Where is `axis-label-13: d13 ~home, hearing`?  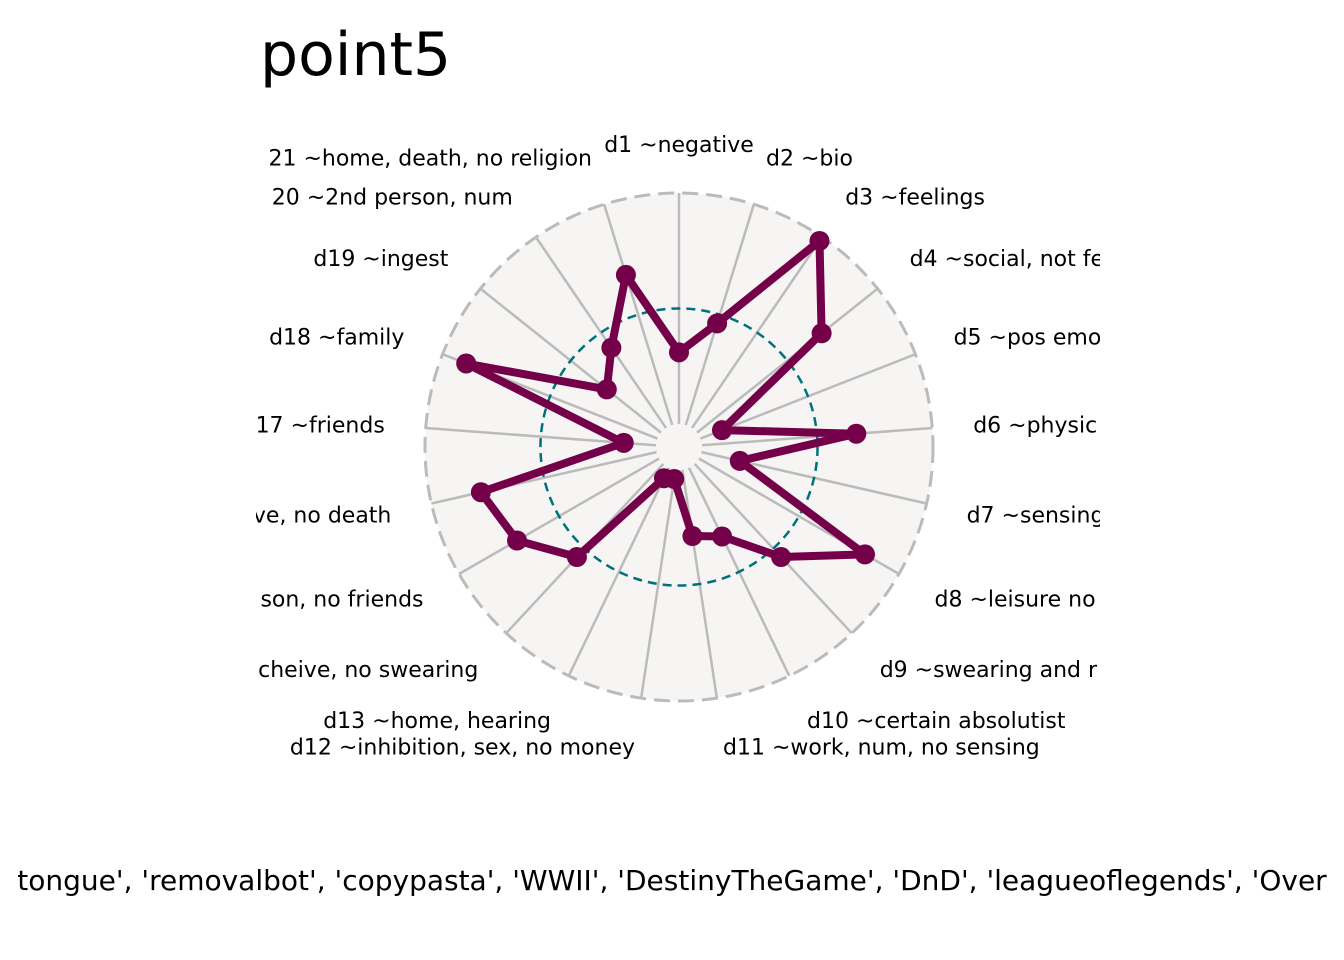
axis-label-13: d13 ~home, hearing is located at coordinates (437, 721).